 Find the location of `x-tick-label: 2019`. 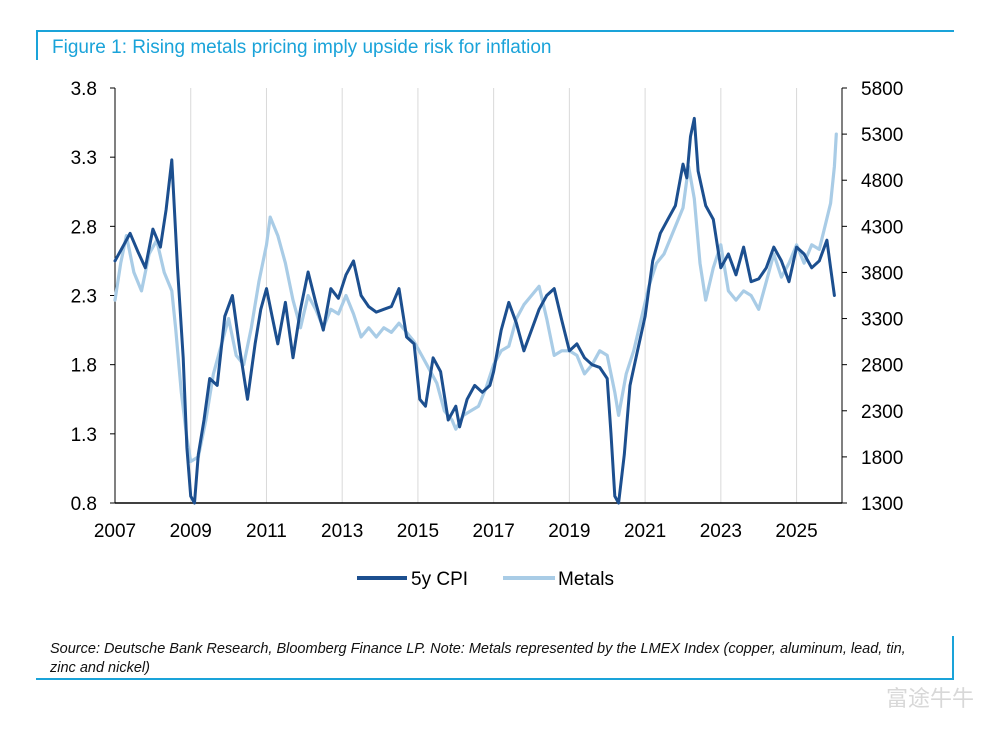

x-tick-label: 2019 is located at coordinates (569, 531).